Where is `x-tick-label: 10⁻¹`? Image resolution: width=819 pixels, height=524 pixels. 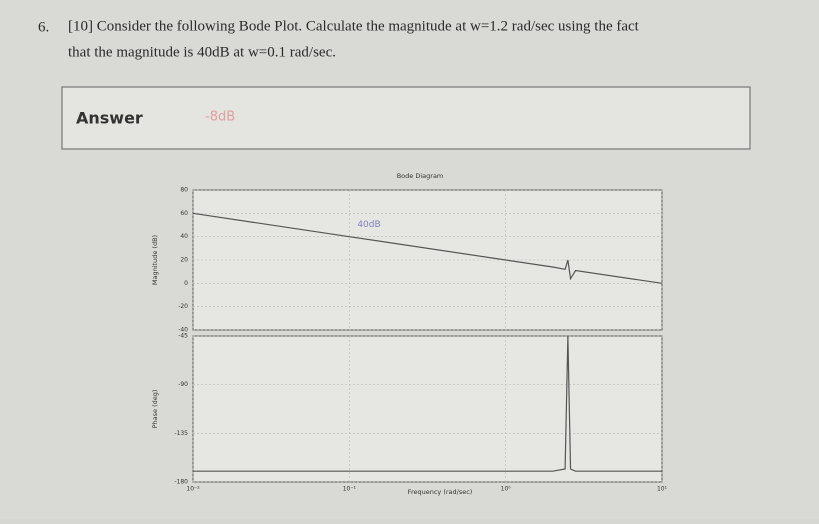
x-tick-label: 10⁻¹ is located at coordinates (350, 489).